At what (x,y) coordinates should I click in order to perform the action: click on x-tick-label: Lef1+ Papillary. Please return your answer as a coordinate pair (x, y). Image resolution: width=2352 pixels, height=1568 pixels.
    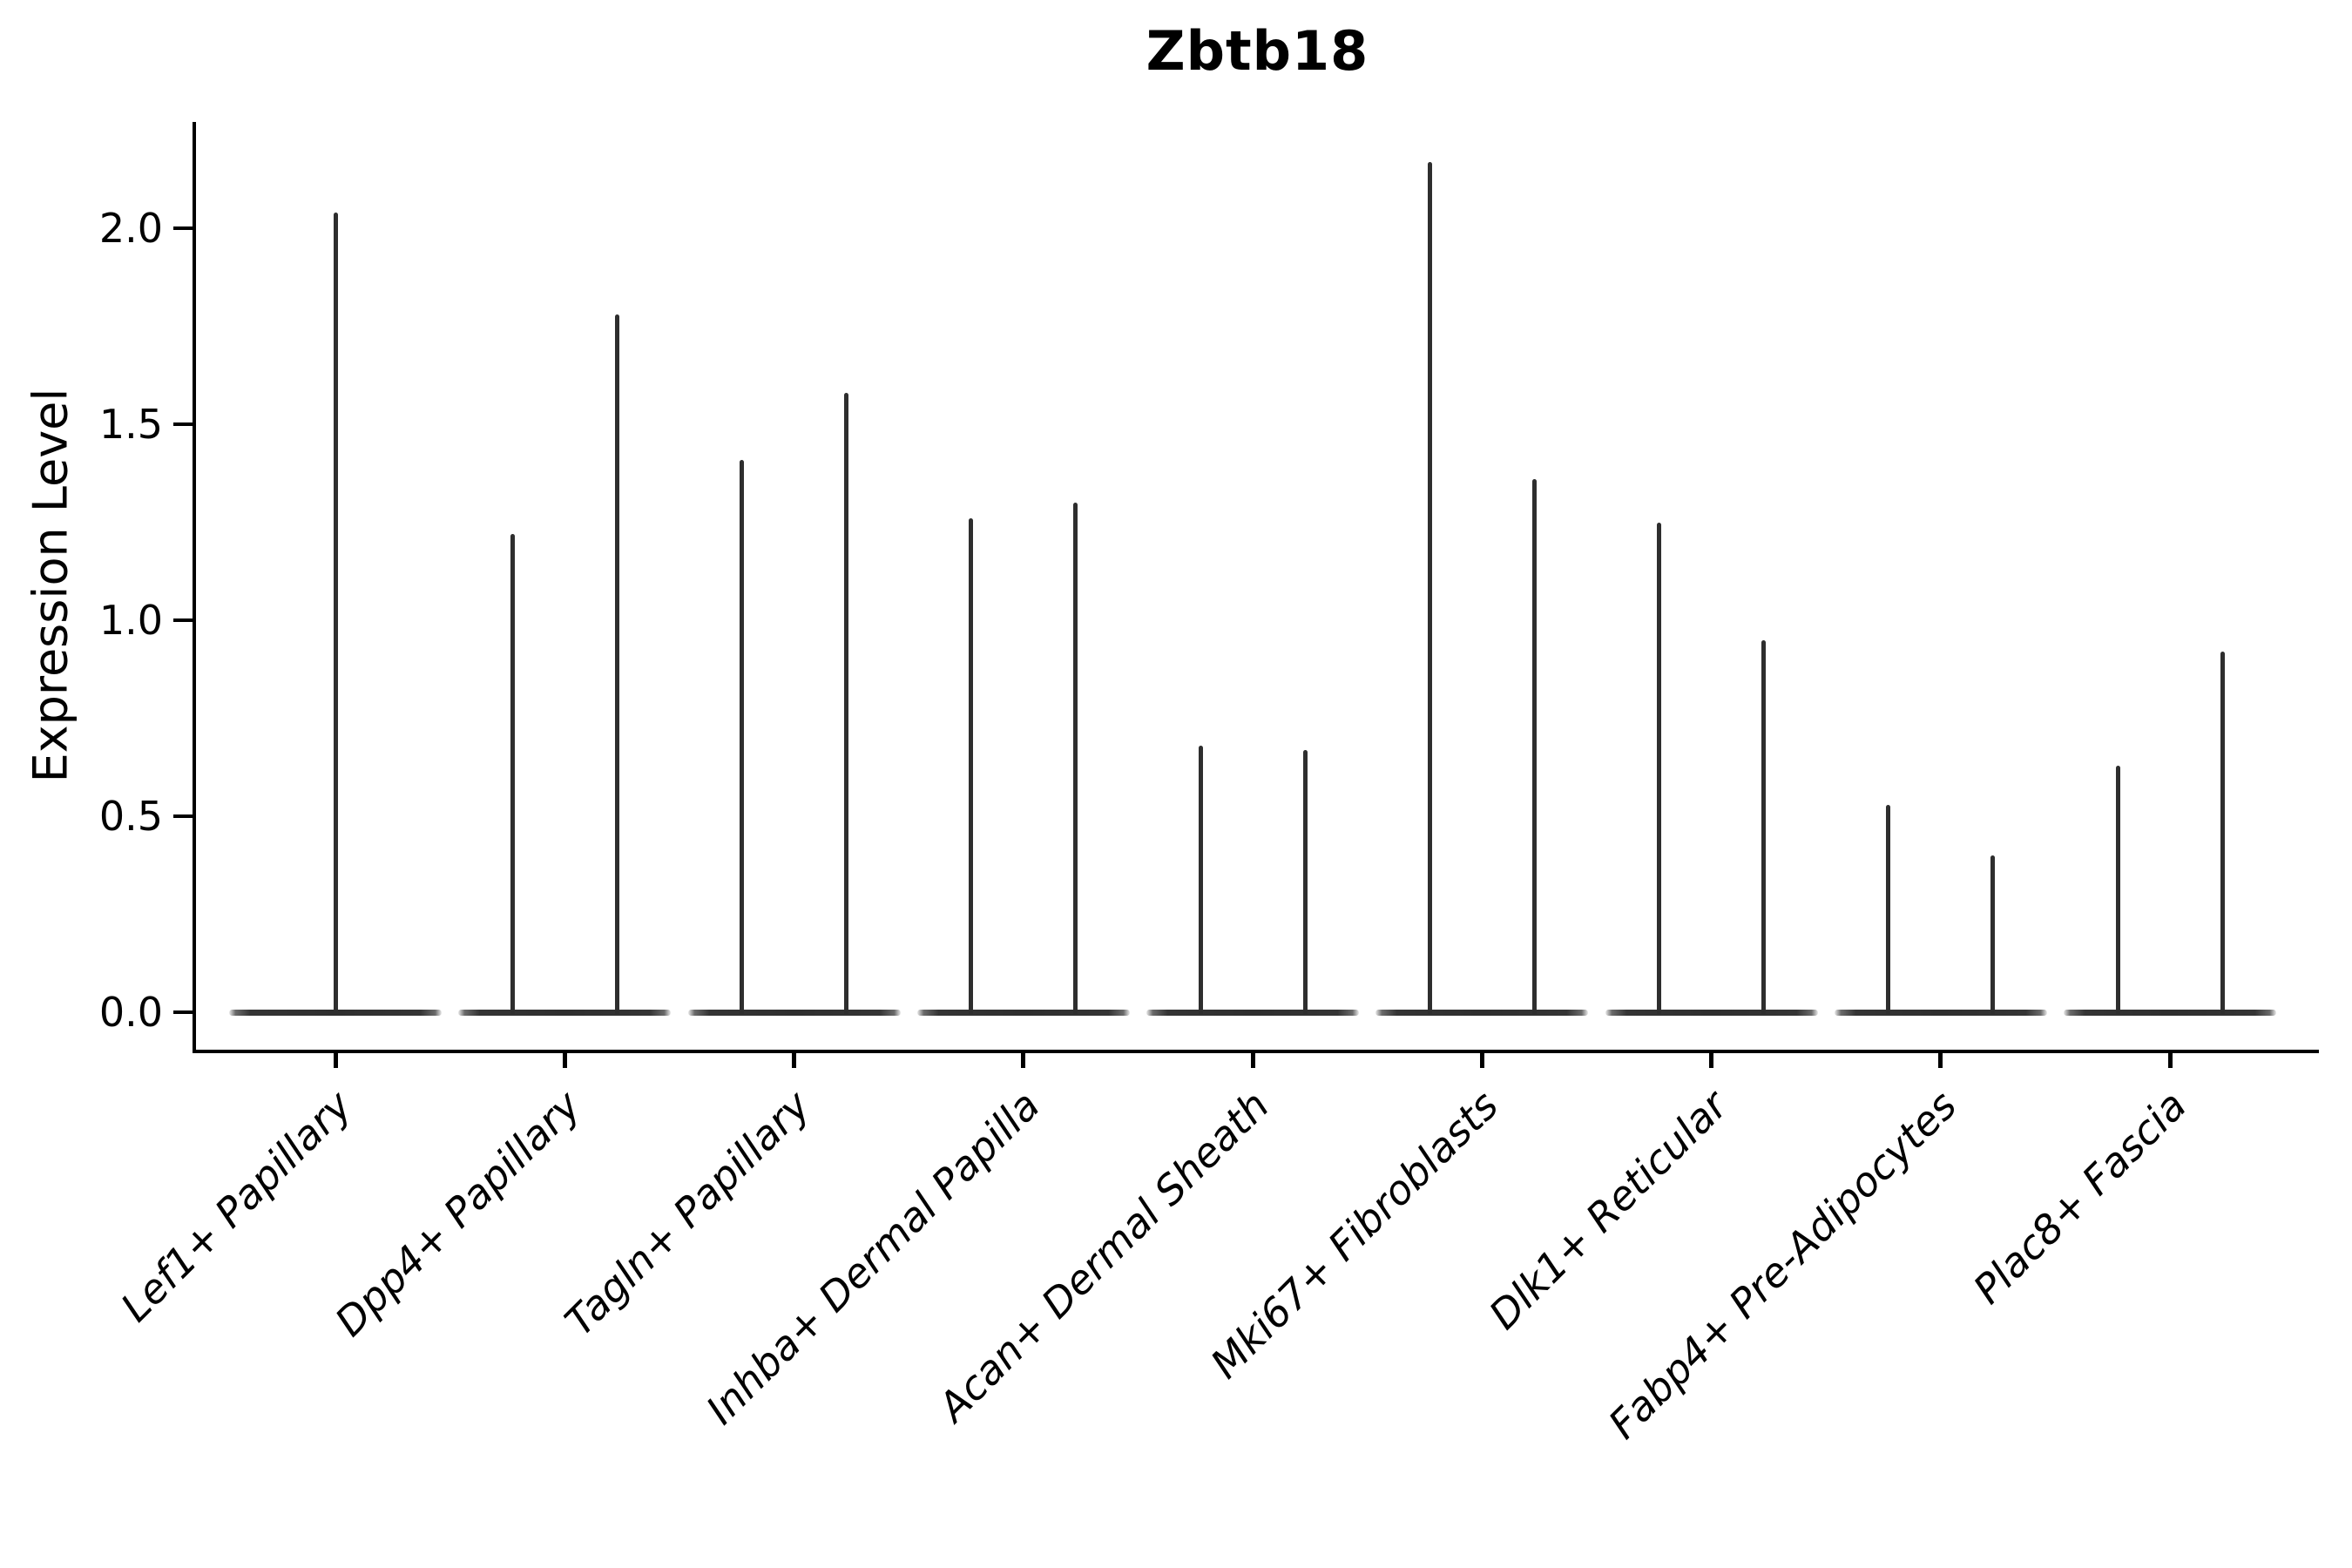
    Looking at the image, I should click on (236, 1206).